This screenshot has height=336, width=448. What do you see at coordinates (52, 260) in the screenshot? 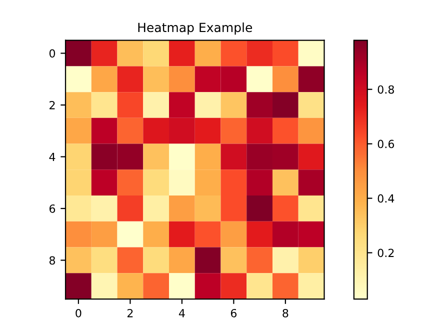
I see `y-tick-label: 8` at bounding box center [52, 260].